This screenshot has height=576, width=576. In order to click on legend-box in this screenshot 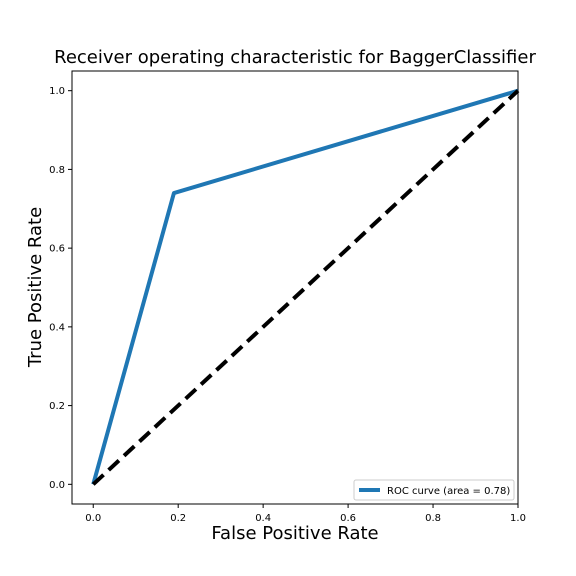, I will do `click(434, 490)`.